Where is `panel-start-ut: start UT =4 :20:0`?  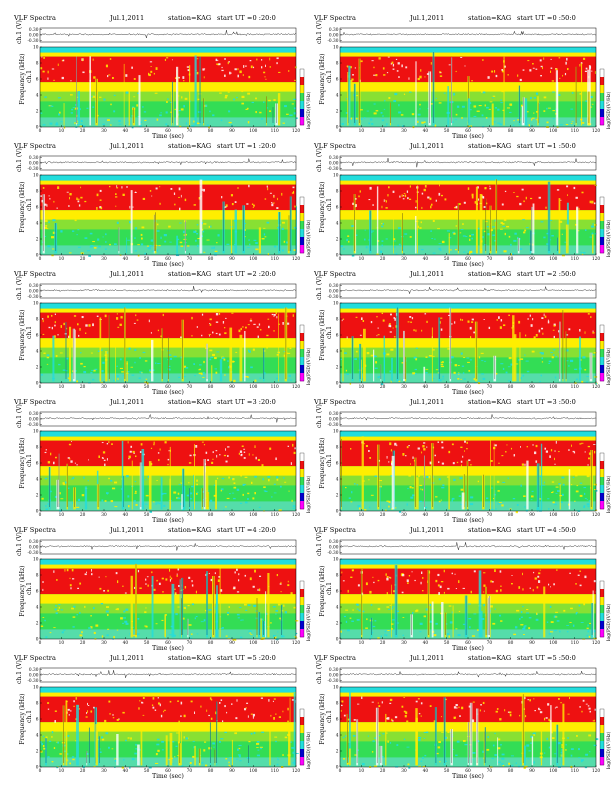 panel-start-ut: start UT =4 :20:0 is located at coordinates (246, 530).